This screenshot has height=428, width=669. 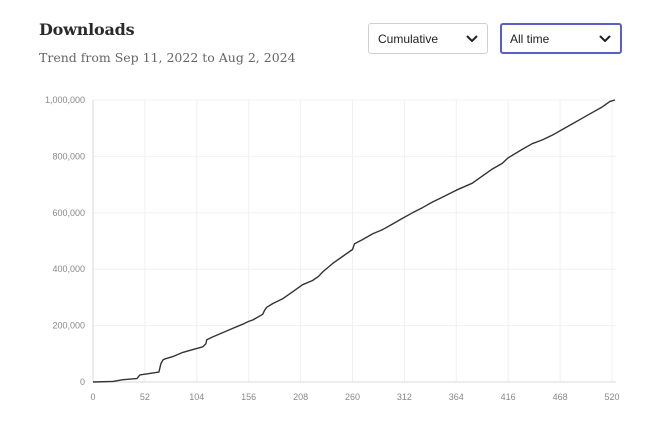 What do you see at coordinates (408, 38) in the screenshot?
I see `mode-select-value: Cumulative` at bounding box center [408, 38].